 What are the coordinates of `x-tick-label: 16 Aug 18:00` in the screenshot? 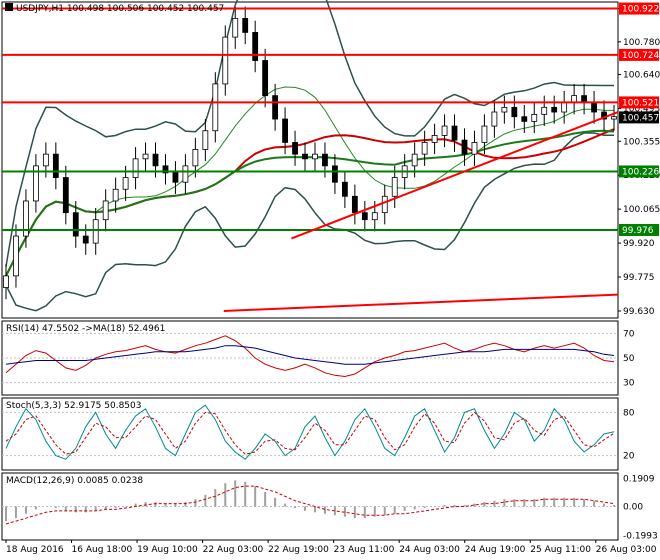 It's located at (102, 550).